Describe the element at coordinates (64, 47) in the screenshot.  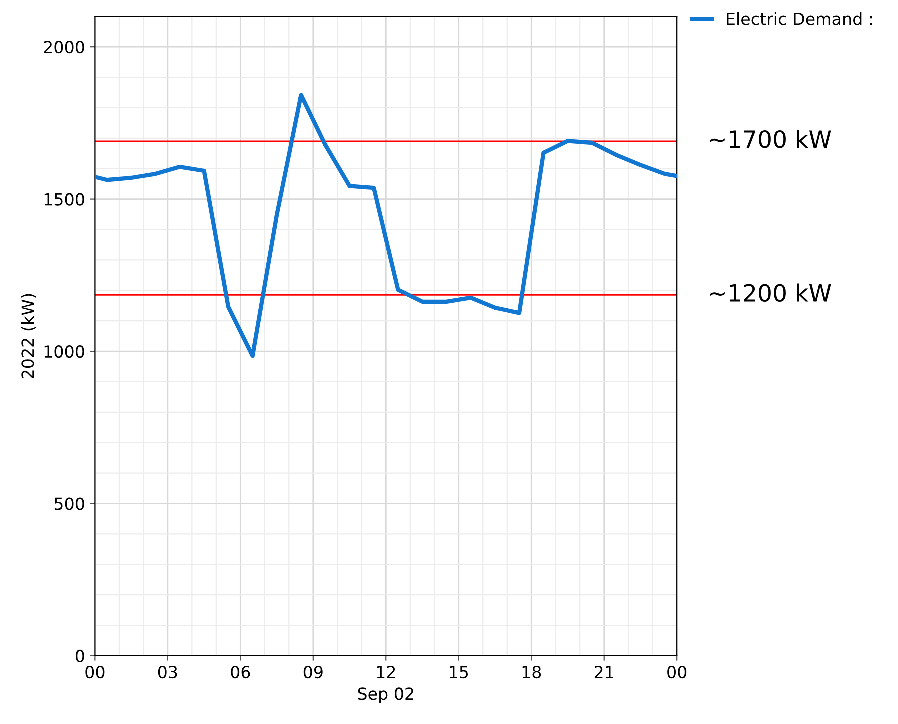
I see `y-tick-label: 2000` at that location.